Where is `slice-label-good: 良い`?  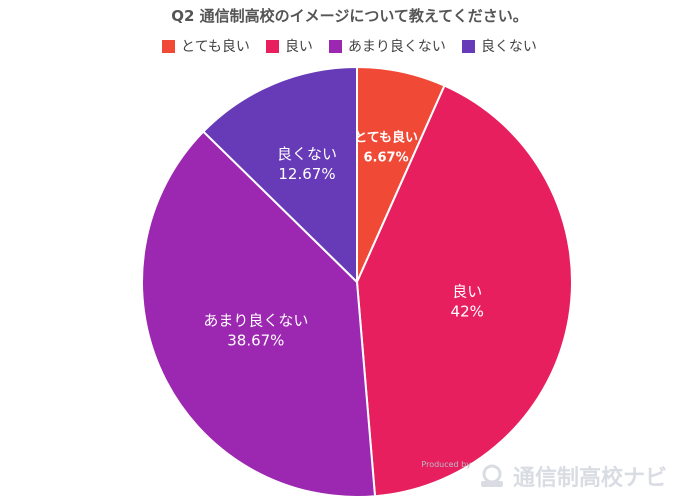
slice-label-good: 良い is located at coordinates (467, 292).